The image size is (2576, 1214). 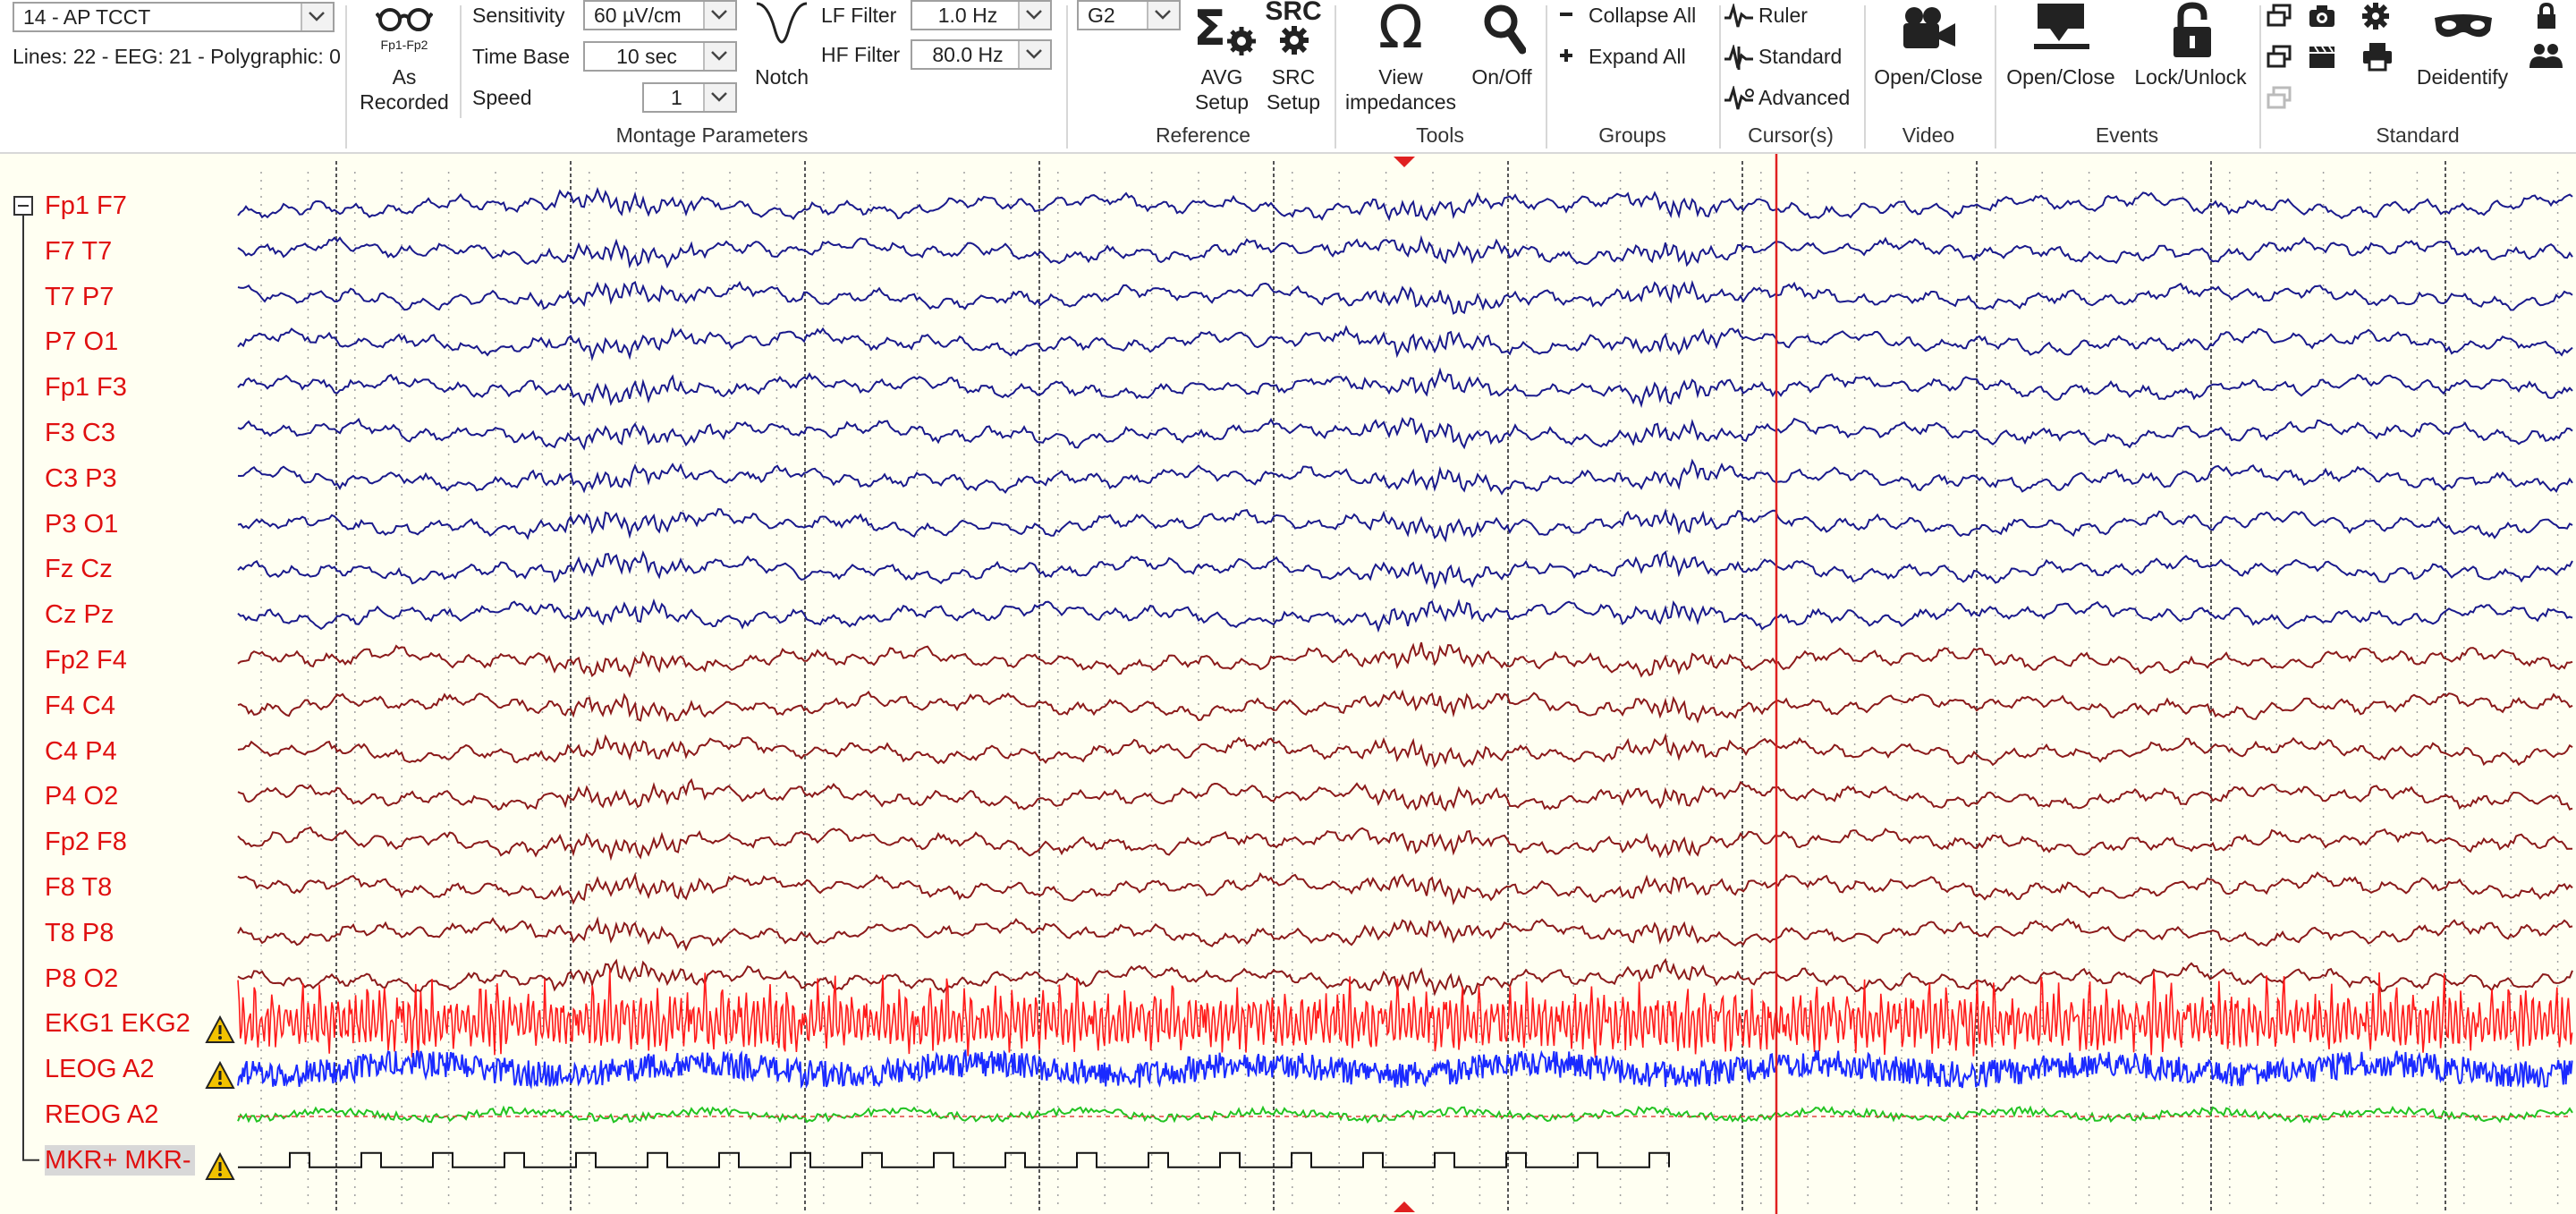 What do you see at coordinates (1203, 135) in the screenshot?
I see `reference-group-label: Reference` at bounding box center [1203, 135].